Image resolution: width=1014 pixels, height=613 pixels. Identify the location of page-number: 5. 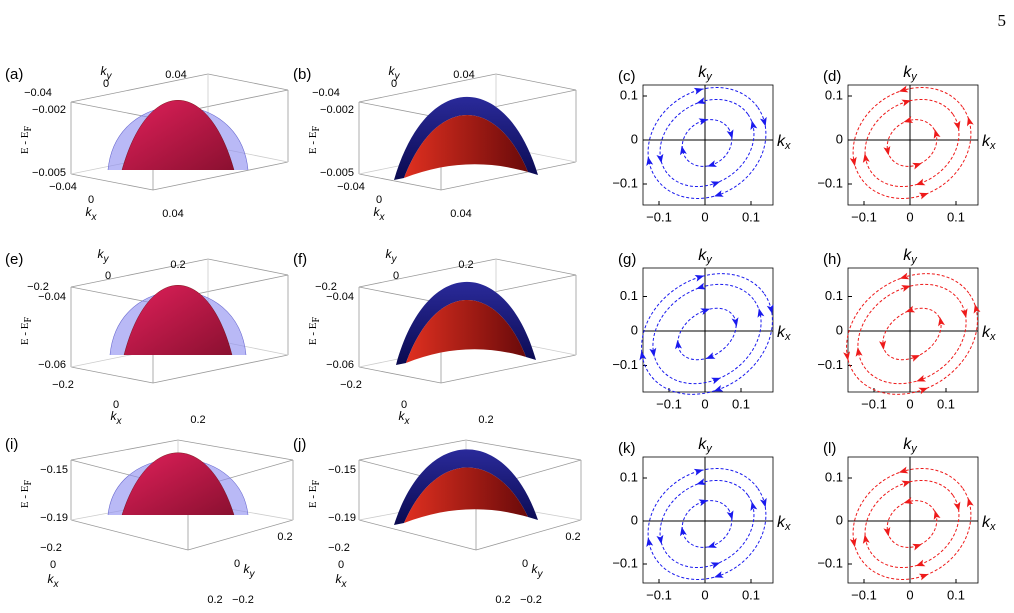
(1002, 20).